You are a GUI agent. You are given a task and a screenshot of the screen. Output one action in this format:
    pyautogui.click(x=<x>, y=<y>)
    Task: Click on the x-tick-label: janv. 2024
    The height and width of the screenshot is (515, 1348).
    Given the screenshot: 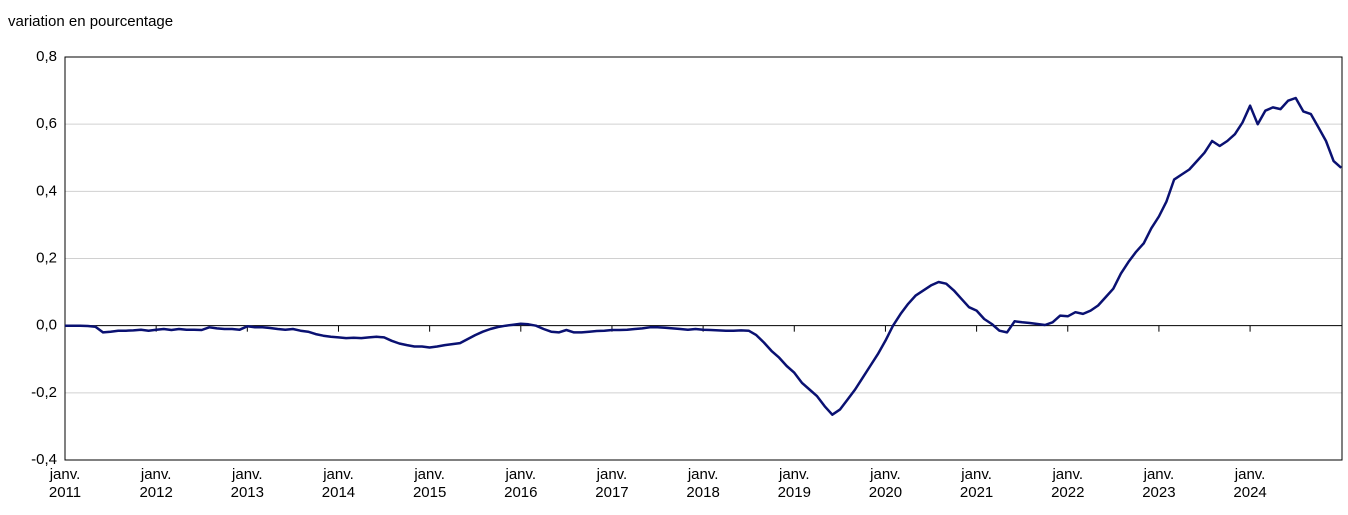 What is the action you would take?
    pyautogui.click(x=1249, y=483)
    